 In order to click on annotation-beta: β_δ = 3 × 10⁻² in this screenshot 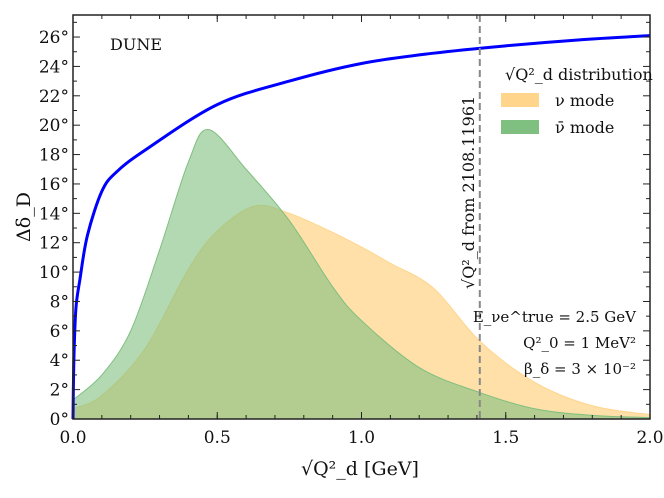, I will do `click(580, 369)`.